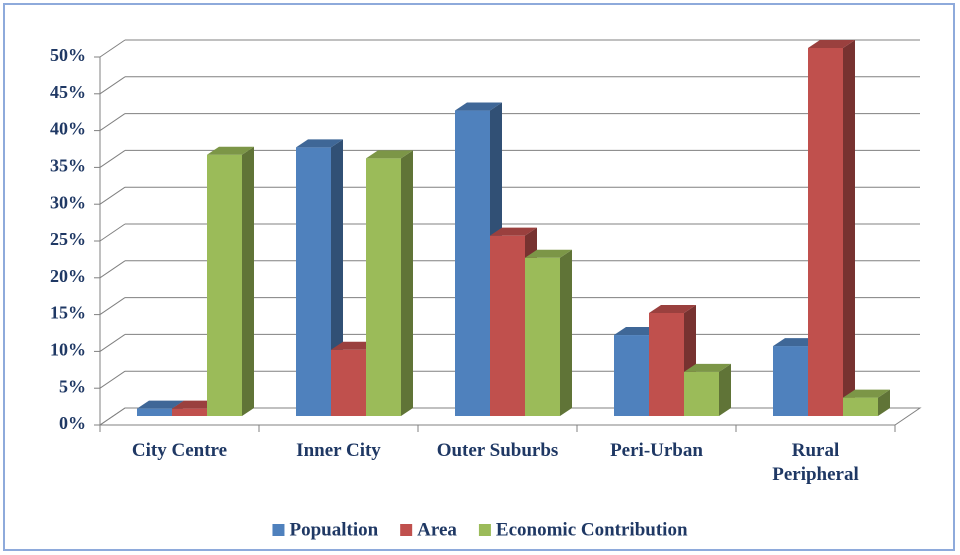 The image size is (960, 555). Describe the element at coordinates (592, 529) in the screenshot. I see `legend-label: Economic Contribution` at that location.